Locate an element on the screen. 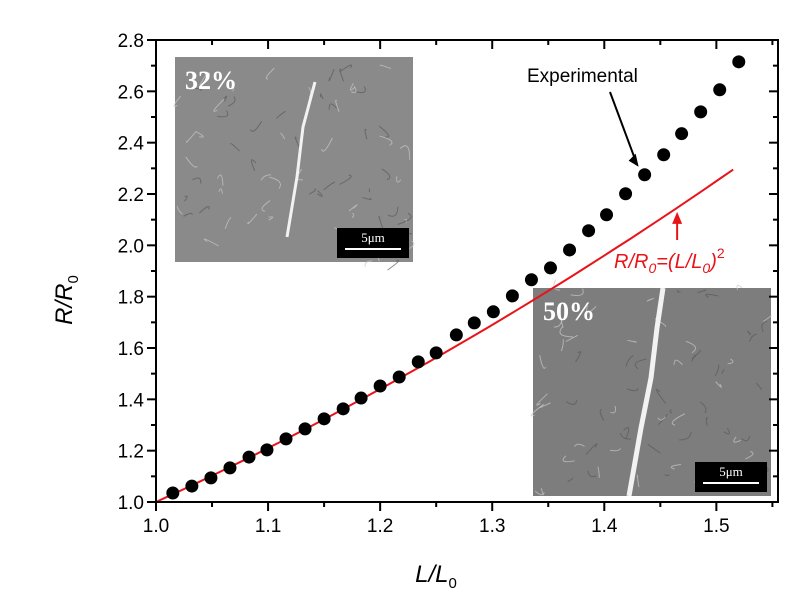 Image resolution: width=805 pixels, height=614 pixels. y-tick-label: 2.2 is located at coordinates (131, 195).